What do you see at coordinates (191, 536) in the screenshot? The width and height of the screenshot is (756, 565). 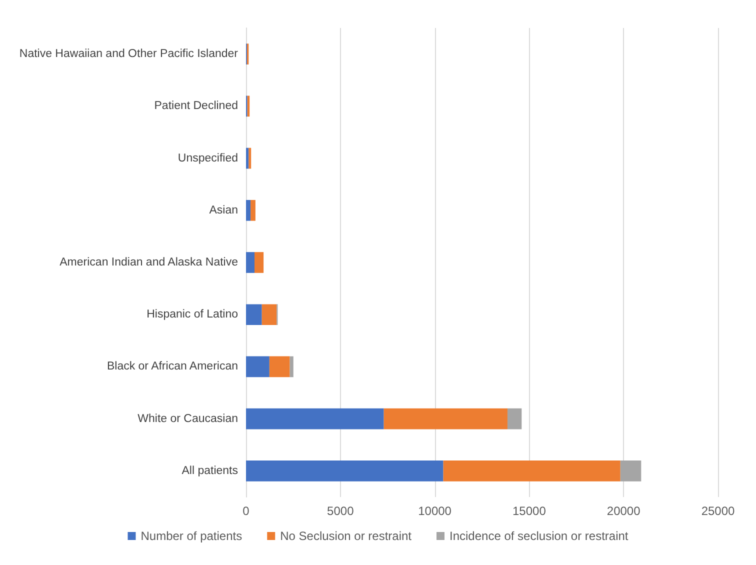 I see `legend-label: Number of patients` at bounding box center [191, 536].